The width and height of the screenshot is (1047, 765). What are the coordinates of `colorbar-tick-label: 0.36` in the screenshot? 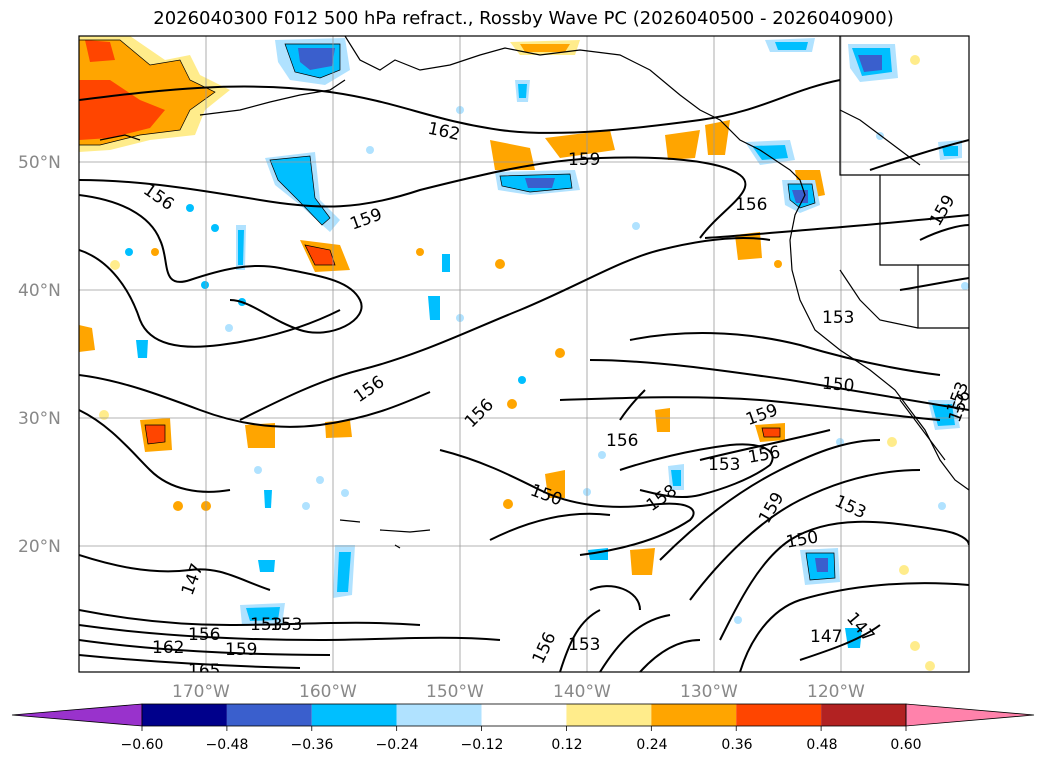 It's located at (736, 745).